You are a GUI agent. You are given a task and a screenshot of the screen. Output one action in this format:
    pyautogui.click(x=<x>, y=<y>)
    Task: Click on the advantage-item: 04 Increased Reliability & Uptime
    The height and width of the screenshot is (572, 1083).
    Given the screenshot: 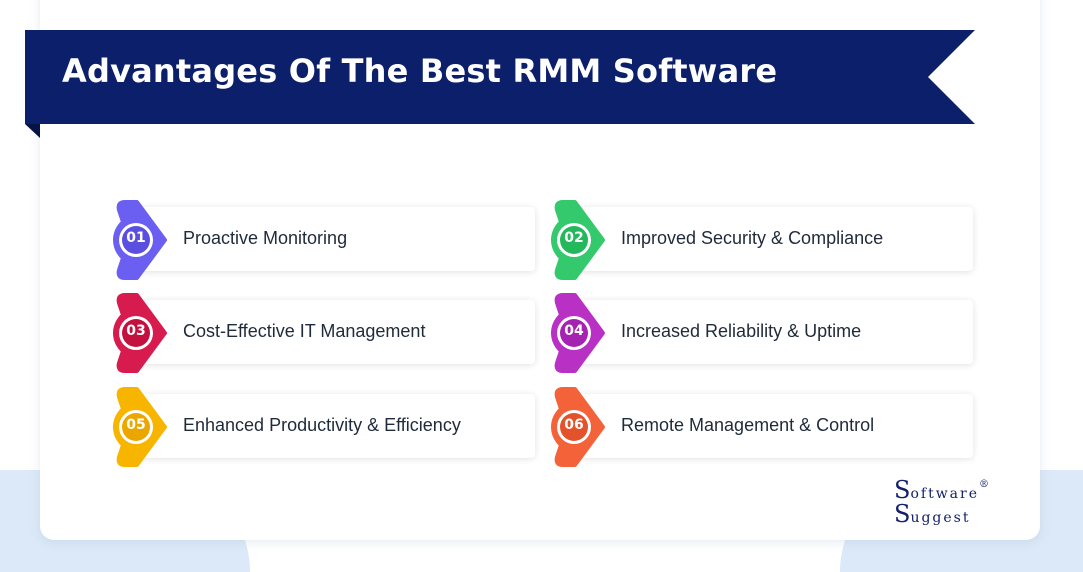 What is the action you would take?
    pyautogui.click(x=762, y=333)
    